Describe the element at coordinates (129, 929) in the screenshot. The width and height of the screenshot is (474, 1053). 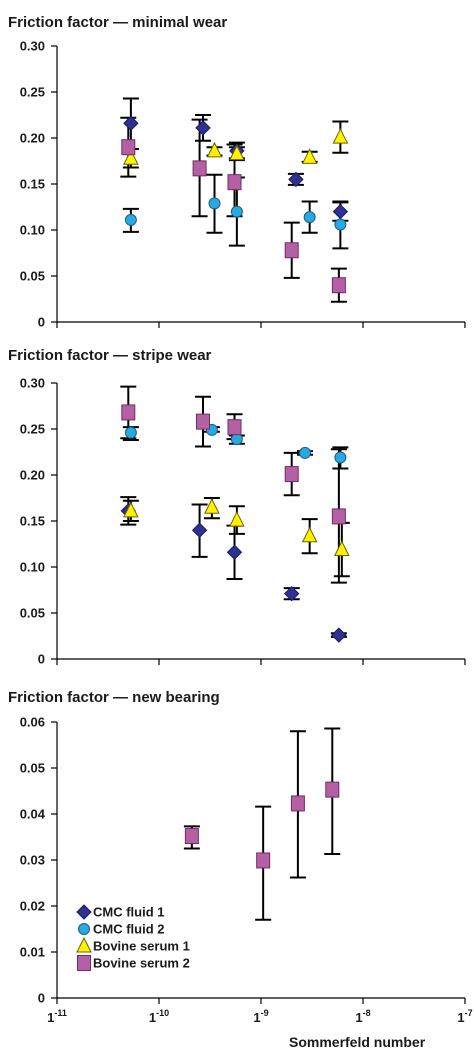
I see `legend-label: CMC fluid 2` at that location.